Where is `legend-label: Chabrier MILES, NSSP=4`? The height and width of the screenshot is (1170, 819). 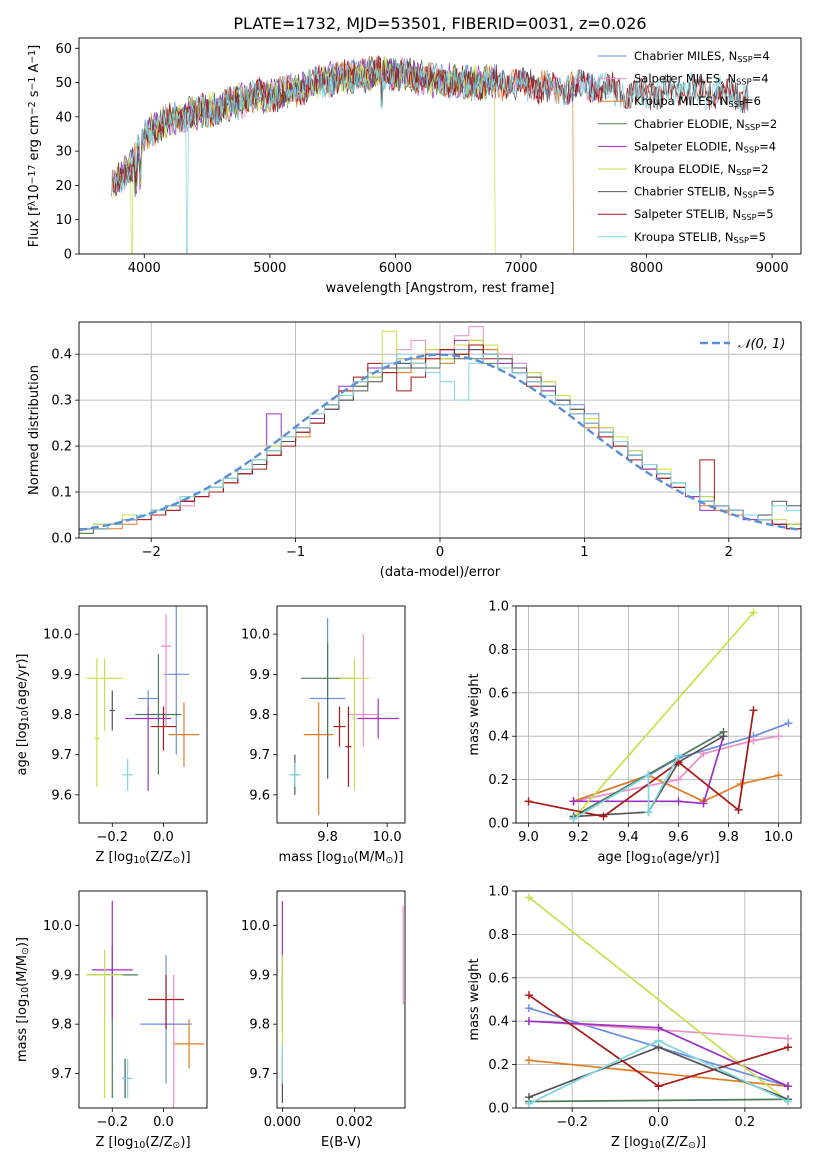 legend-label: Chabrier MILES, NSSP=4 is located at coordinates (702, 56).